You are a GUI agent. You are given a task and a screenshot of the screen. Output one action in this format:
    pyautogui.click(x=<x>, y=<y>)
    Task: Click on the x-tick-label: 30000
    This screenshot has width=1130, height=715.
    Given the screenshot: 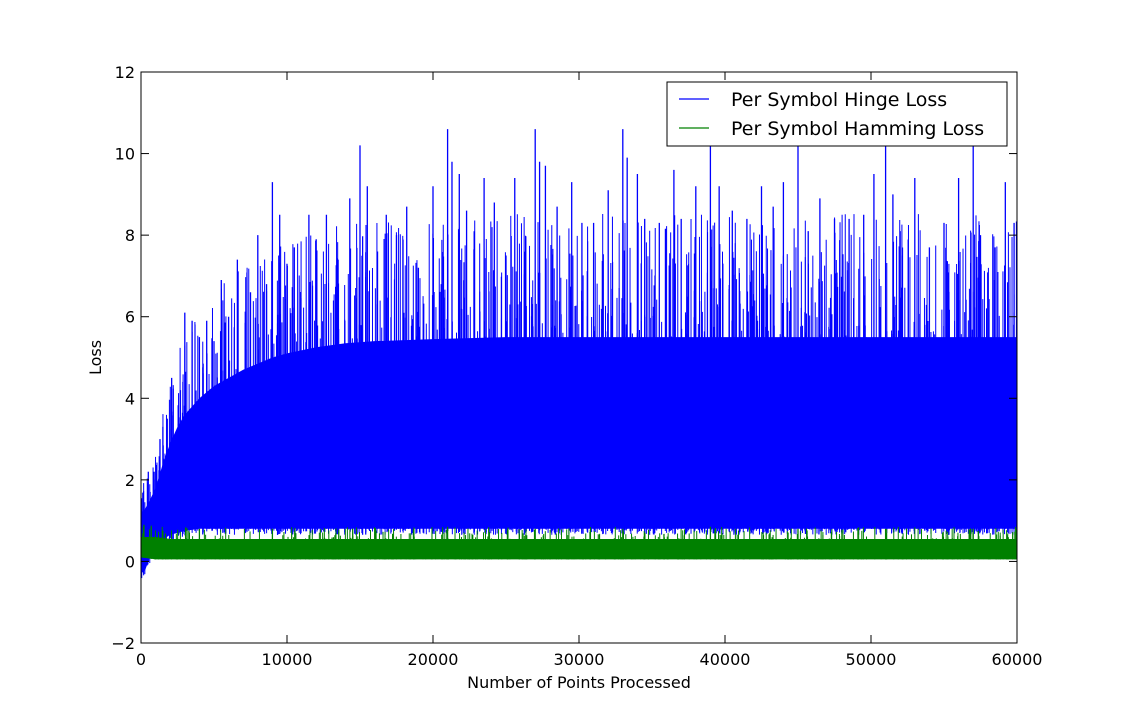 What is the action you would take?
    pyautogui.click(x=579, y=659)
    